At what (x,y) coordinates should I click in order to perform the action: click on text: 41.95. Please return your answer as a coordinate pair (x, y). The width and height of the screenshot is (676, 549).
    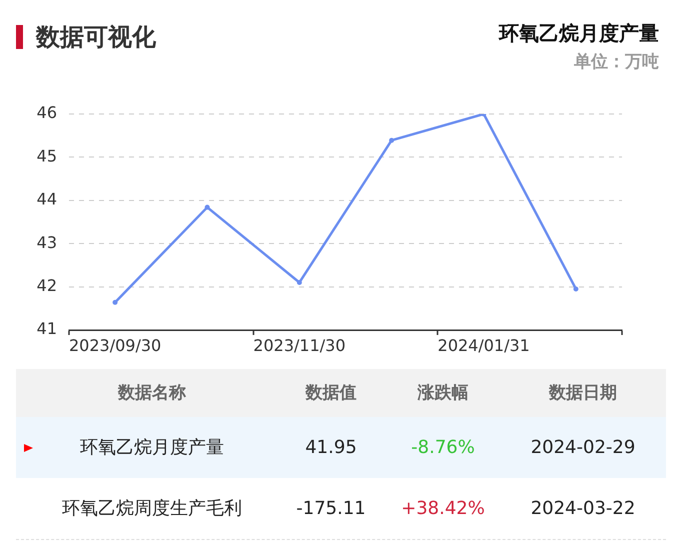
    Looking at the image, I should click on (331, 448).